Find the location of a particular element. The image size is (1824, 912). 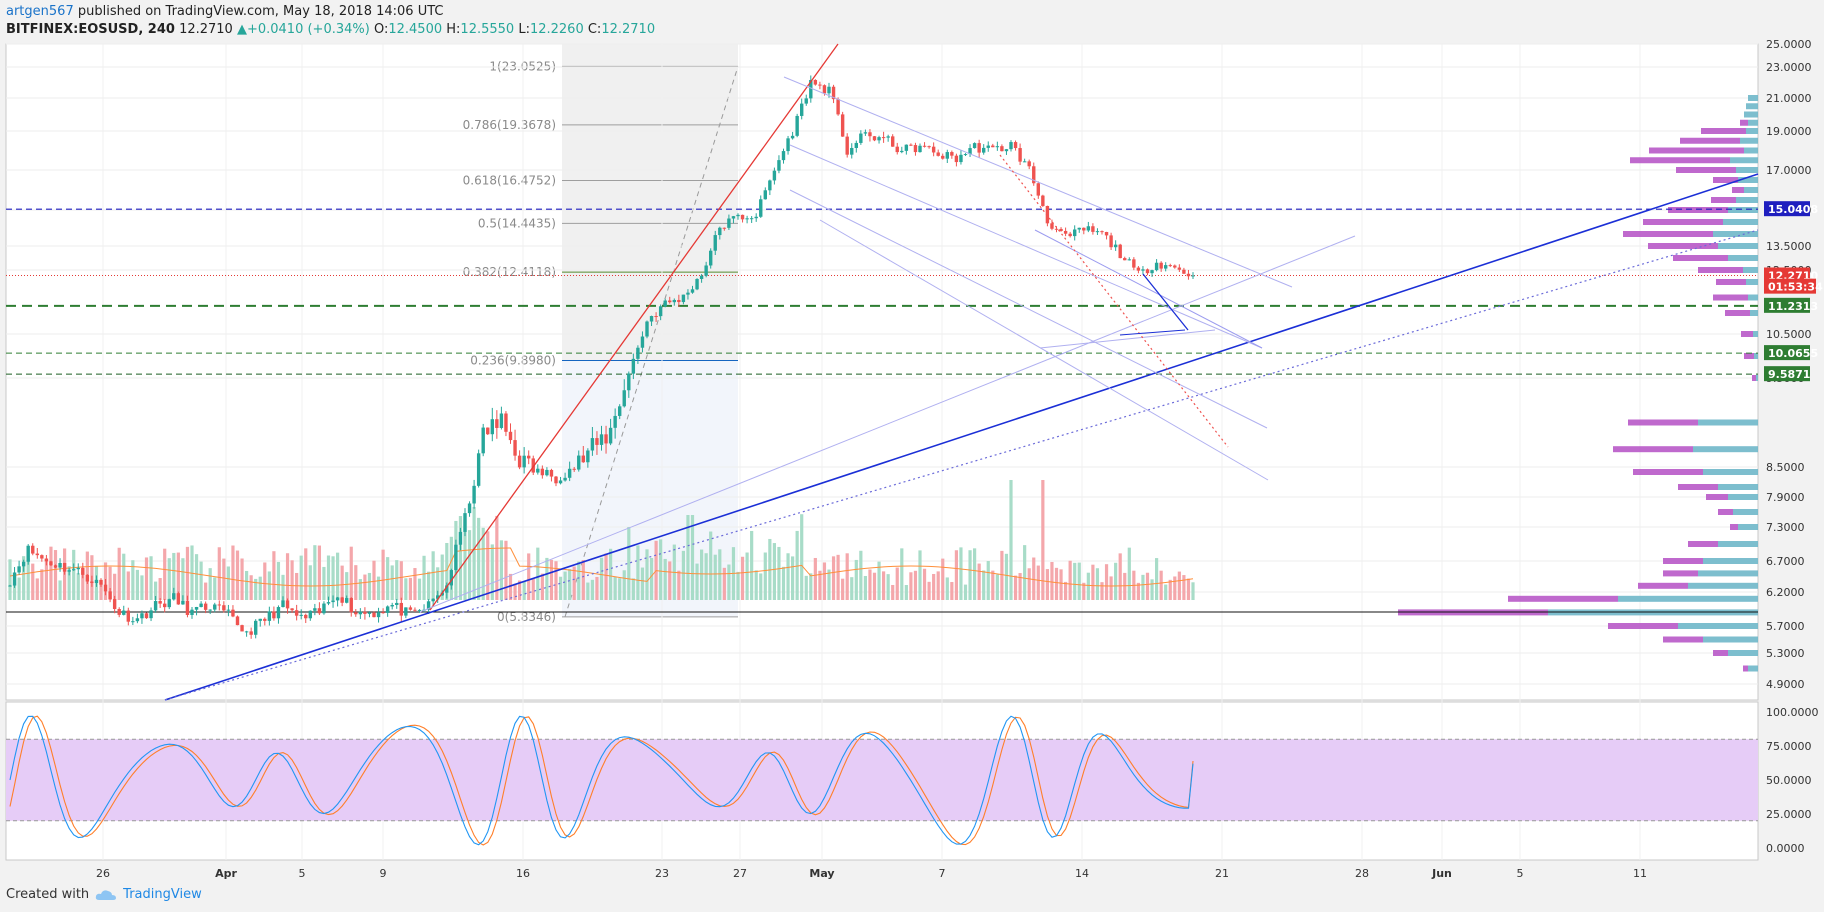

price-change: +0.0410 (+0.34%) is located at coordinates (308, 29).